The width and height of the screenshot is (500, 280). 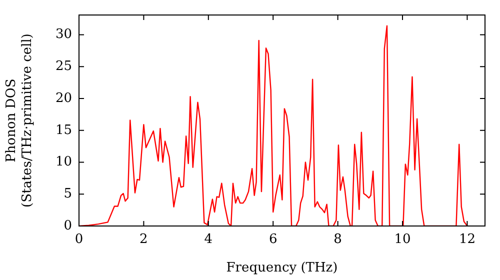 What do you see at coordinates (467, 240) in the screenshot?
I see `x-tick-label: 12` at bounding box center [467, 240].